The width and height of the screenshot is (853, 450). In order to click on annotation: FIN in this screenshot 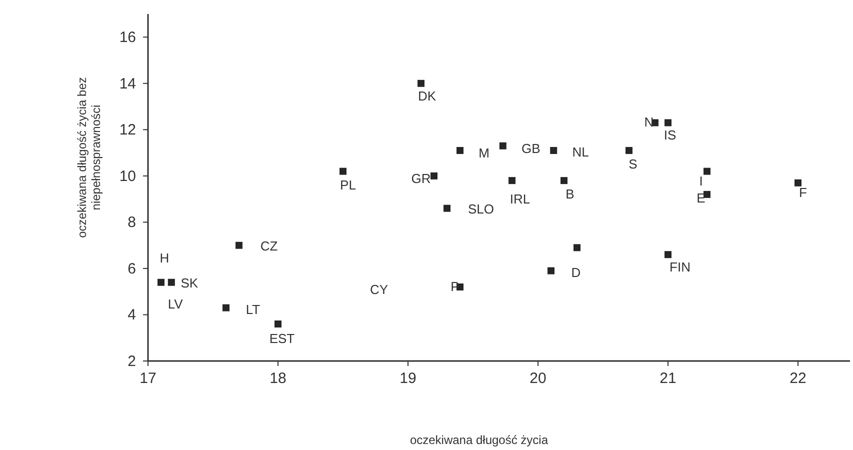, I will do `click(680, 267)`.